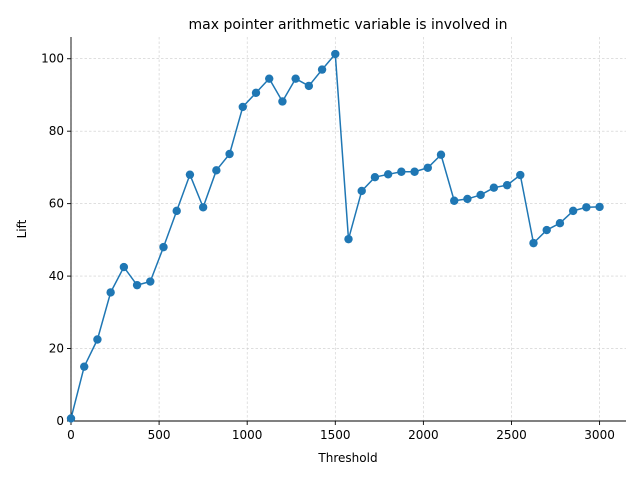 The width and height of the screenshot is (640, 484). I want to click on x-tick-label: 1500, so click(335, 435).